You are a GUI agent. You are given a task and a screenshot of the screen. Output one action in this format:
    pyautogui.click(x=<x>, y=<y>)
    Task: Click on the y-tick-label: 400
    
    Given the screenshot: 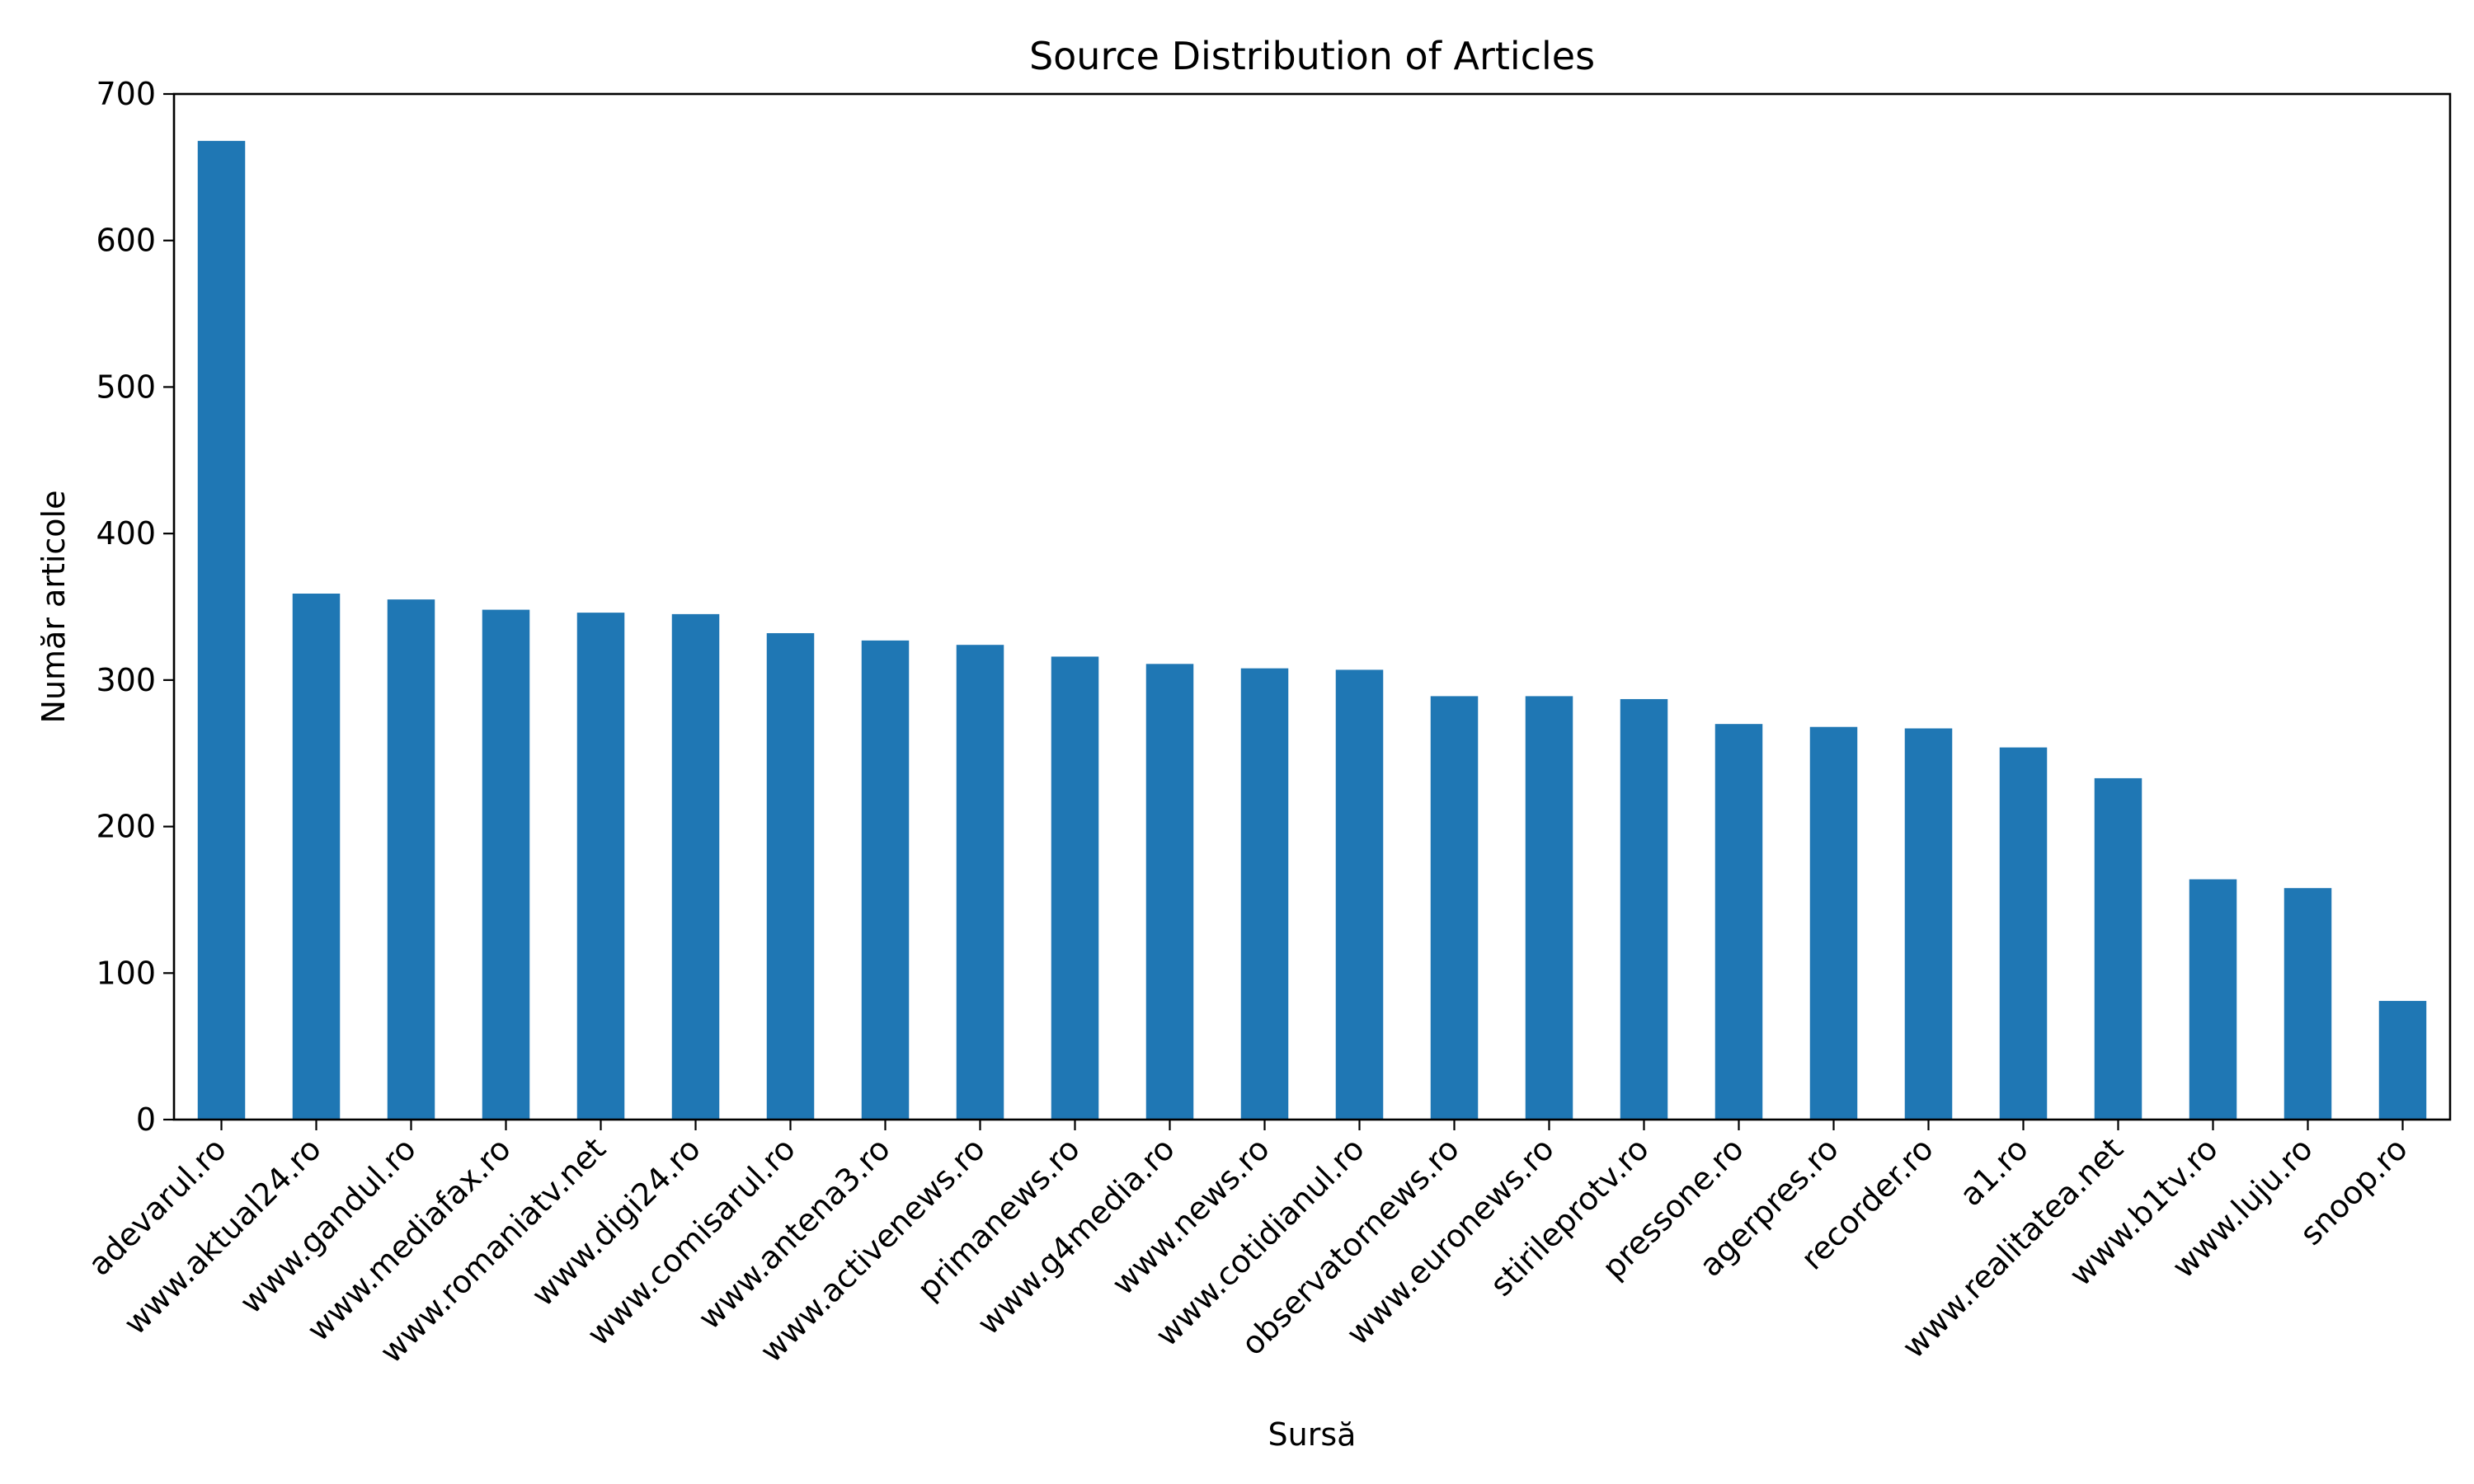 What is the action you would take?
    pyautogui.click(x=126, y=533)
    